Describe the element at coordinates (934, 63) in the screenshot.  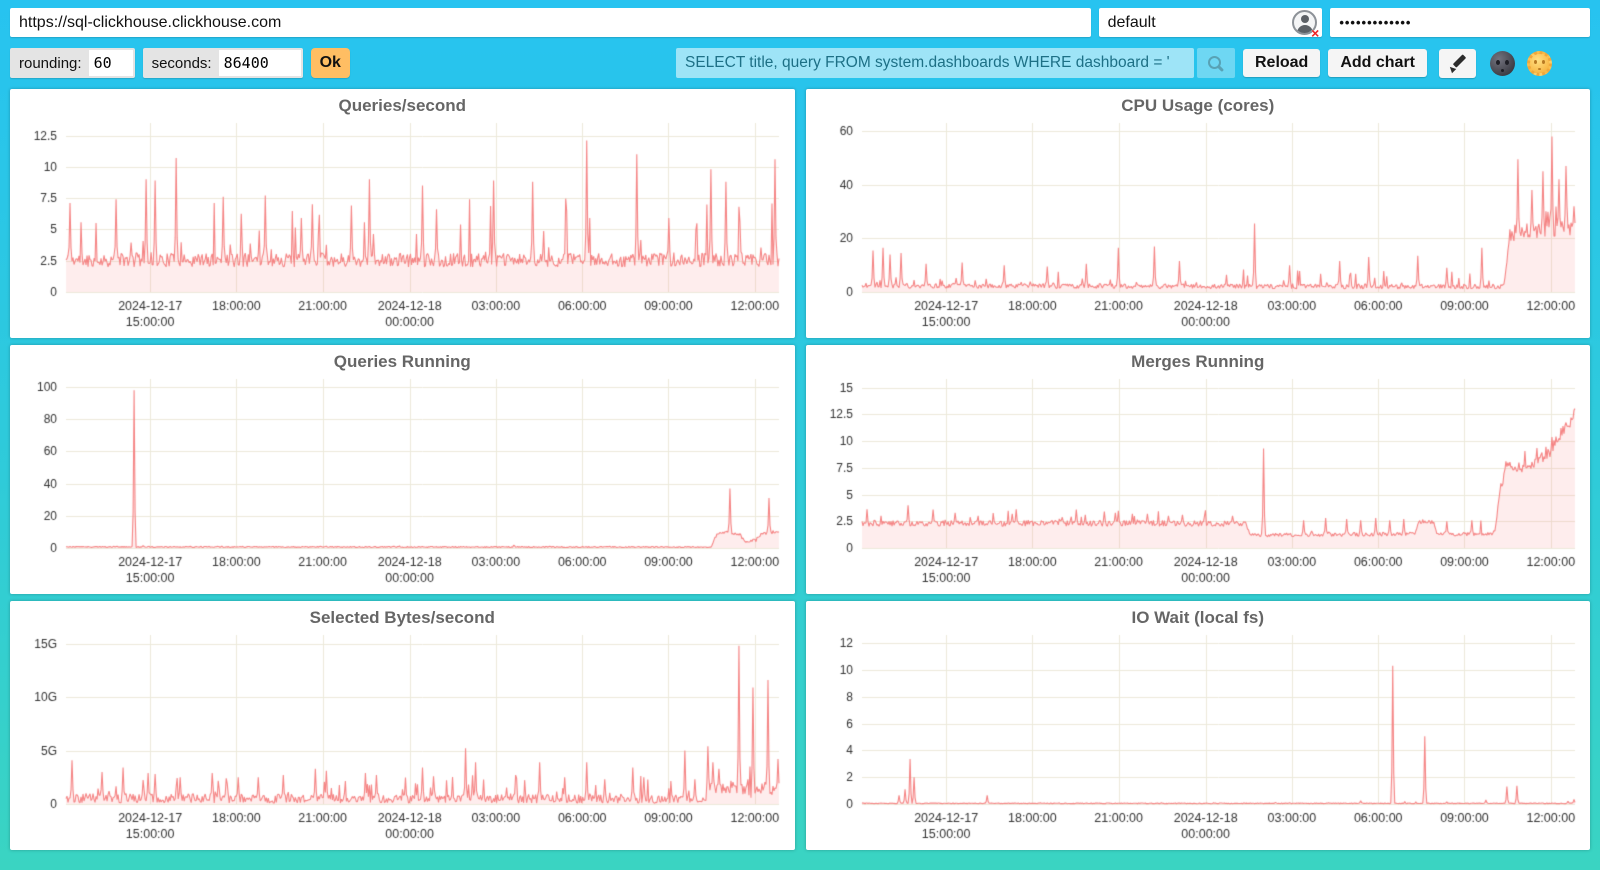
I see `dashboard-query-input` at that location.